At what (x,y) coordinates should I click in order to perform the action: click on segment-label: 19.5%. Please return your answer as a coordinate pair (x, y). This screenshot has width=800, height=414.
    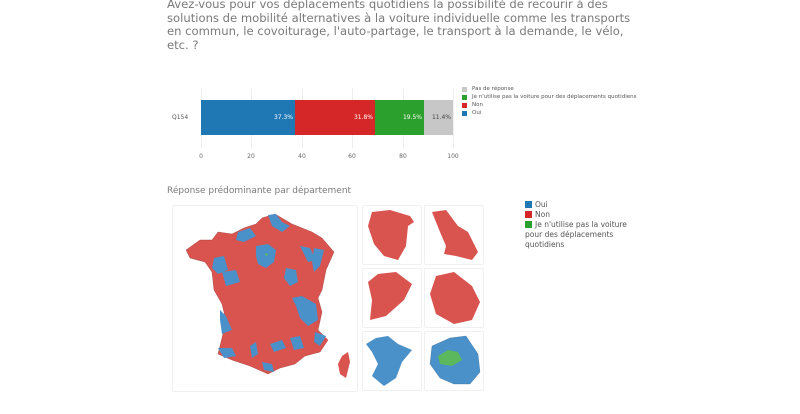
    Looking at the image, I should click on (412, 117).